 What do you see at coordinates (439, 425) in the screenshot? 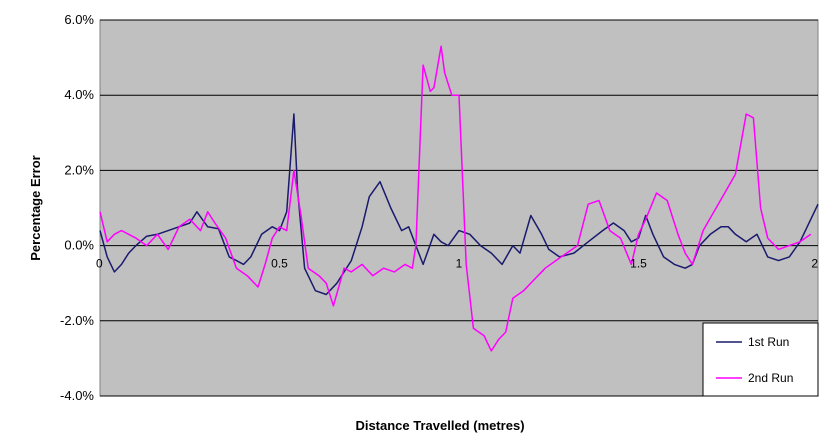
I see `x-axis-title: Distance Travelled (metres)` at bounding box center [439, 425].